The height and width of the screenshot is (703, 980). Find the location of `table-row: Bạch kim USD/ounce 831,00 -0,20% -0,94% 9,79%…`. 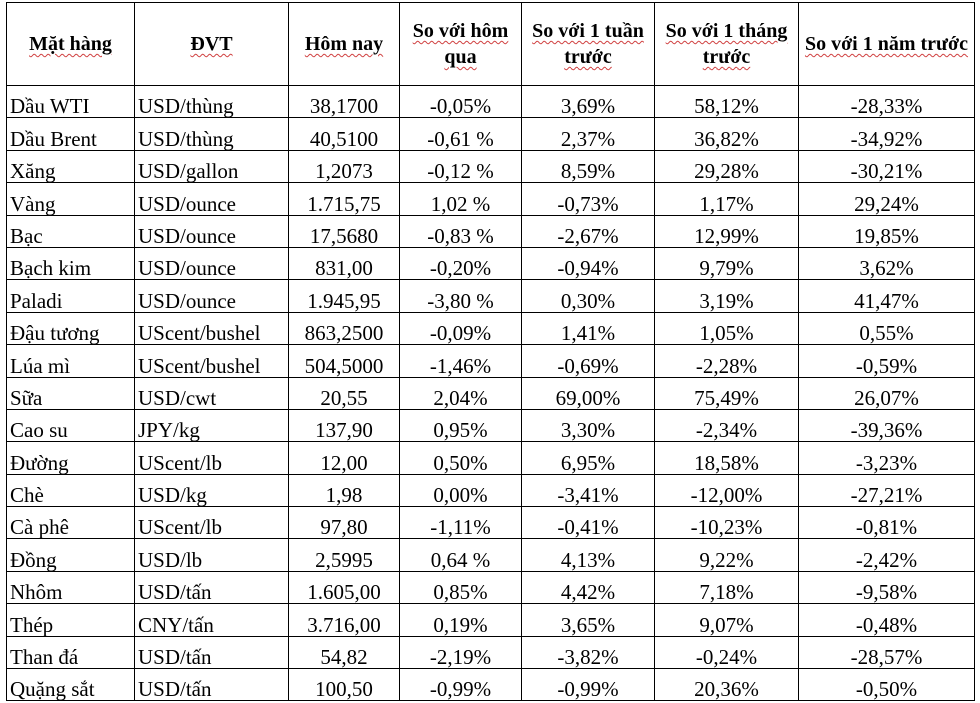

table-row: Bạch kim USD/ounce 831,00 -0,20% -0,94% 9,79%… is located at coordinates (490, 263).